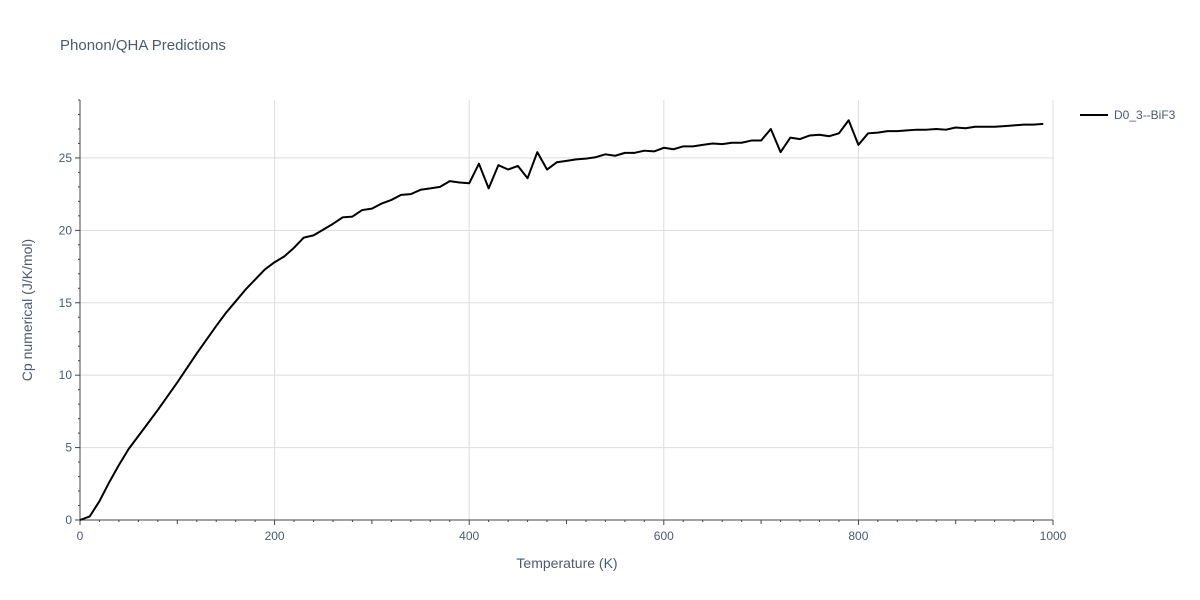 The height and width of the screenshot is (600, 1200). I want to click on y-tick-label: 5, so click(68, 448).